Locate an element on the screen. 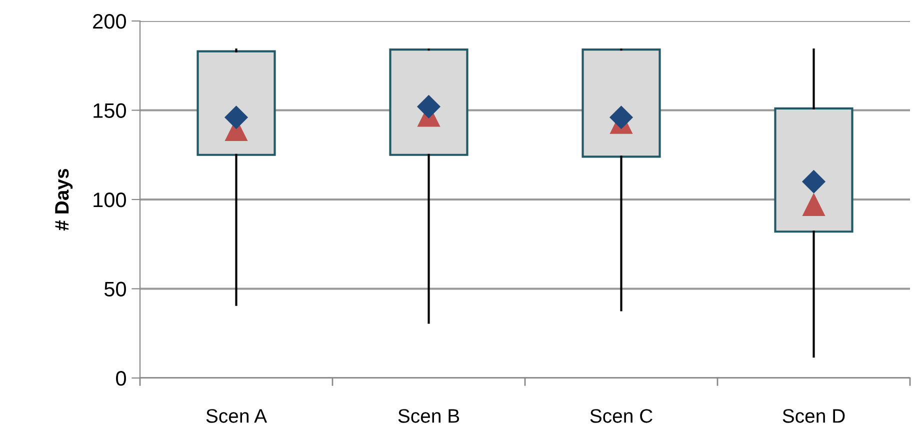 The image size is (916, 439). y-tick-label: 100 is located at coordinates (110, 200).